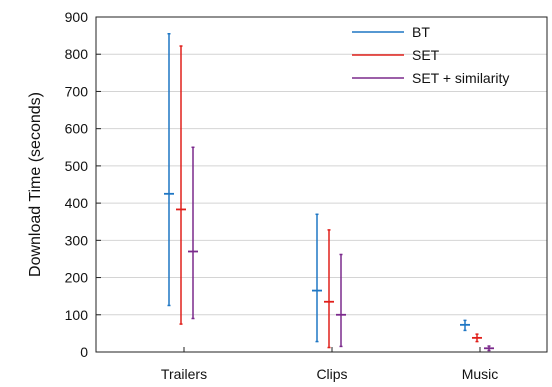 Image resolution: width=552 pixels, height=387 pixels. I want to click on x-tick-label: Music, so click(480, 374).